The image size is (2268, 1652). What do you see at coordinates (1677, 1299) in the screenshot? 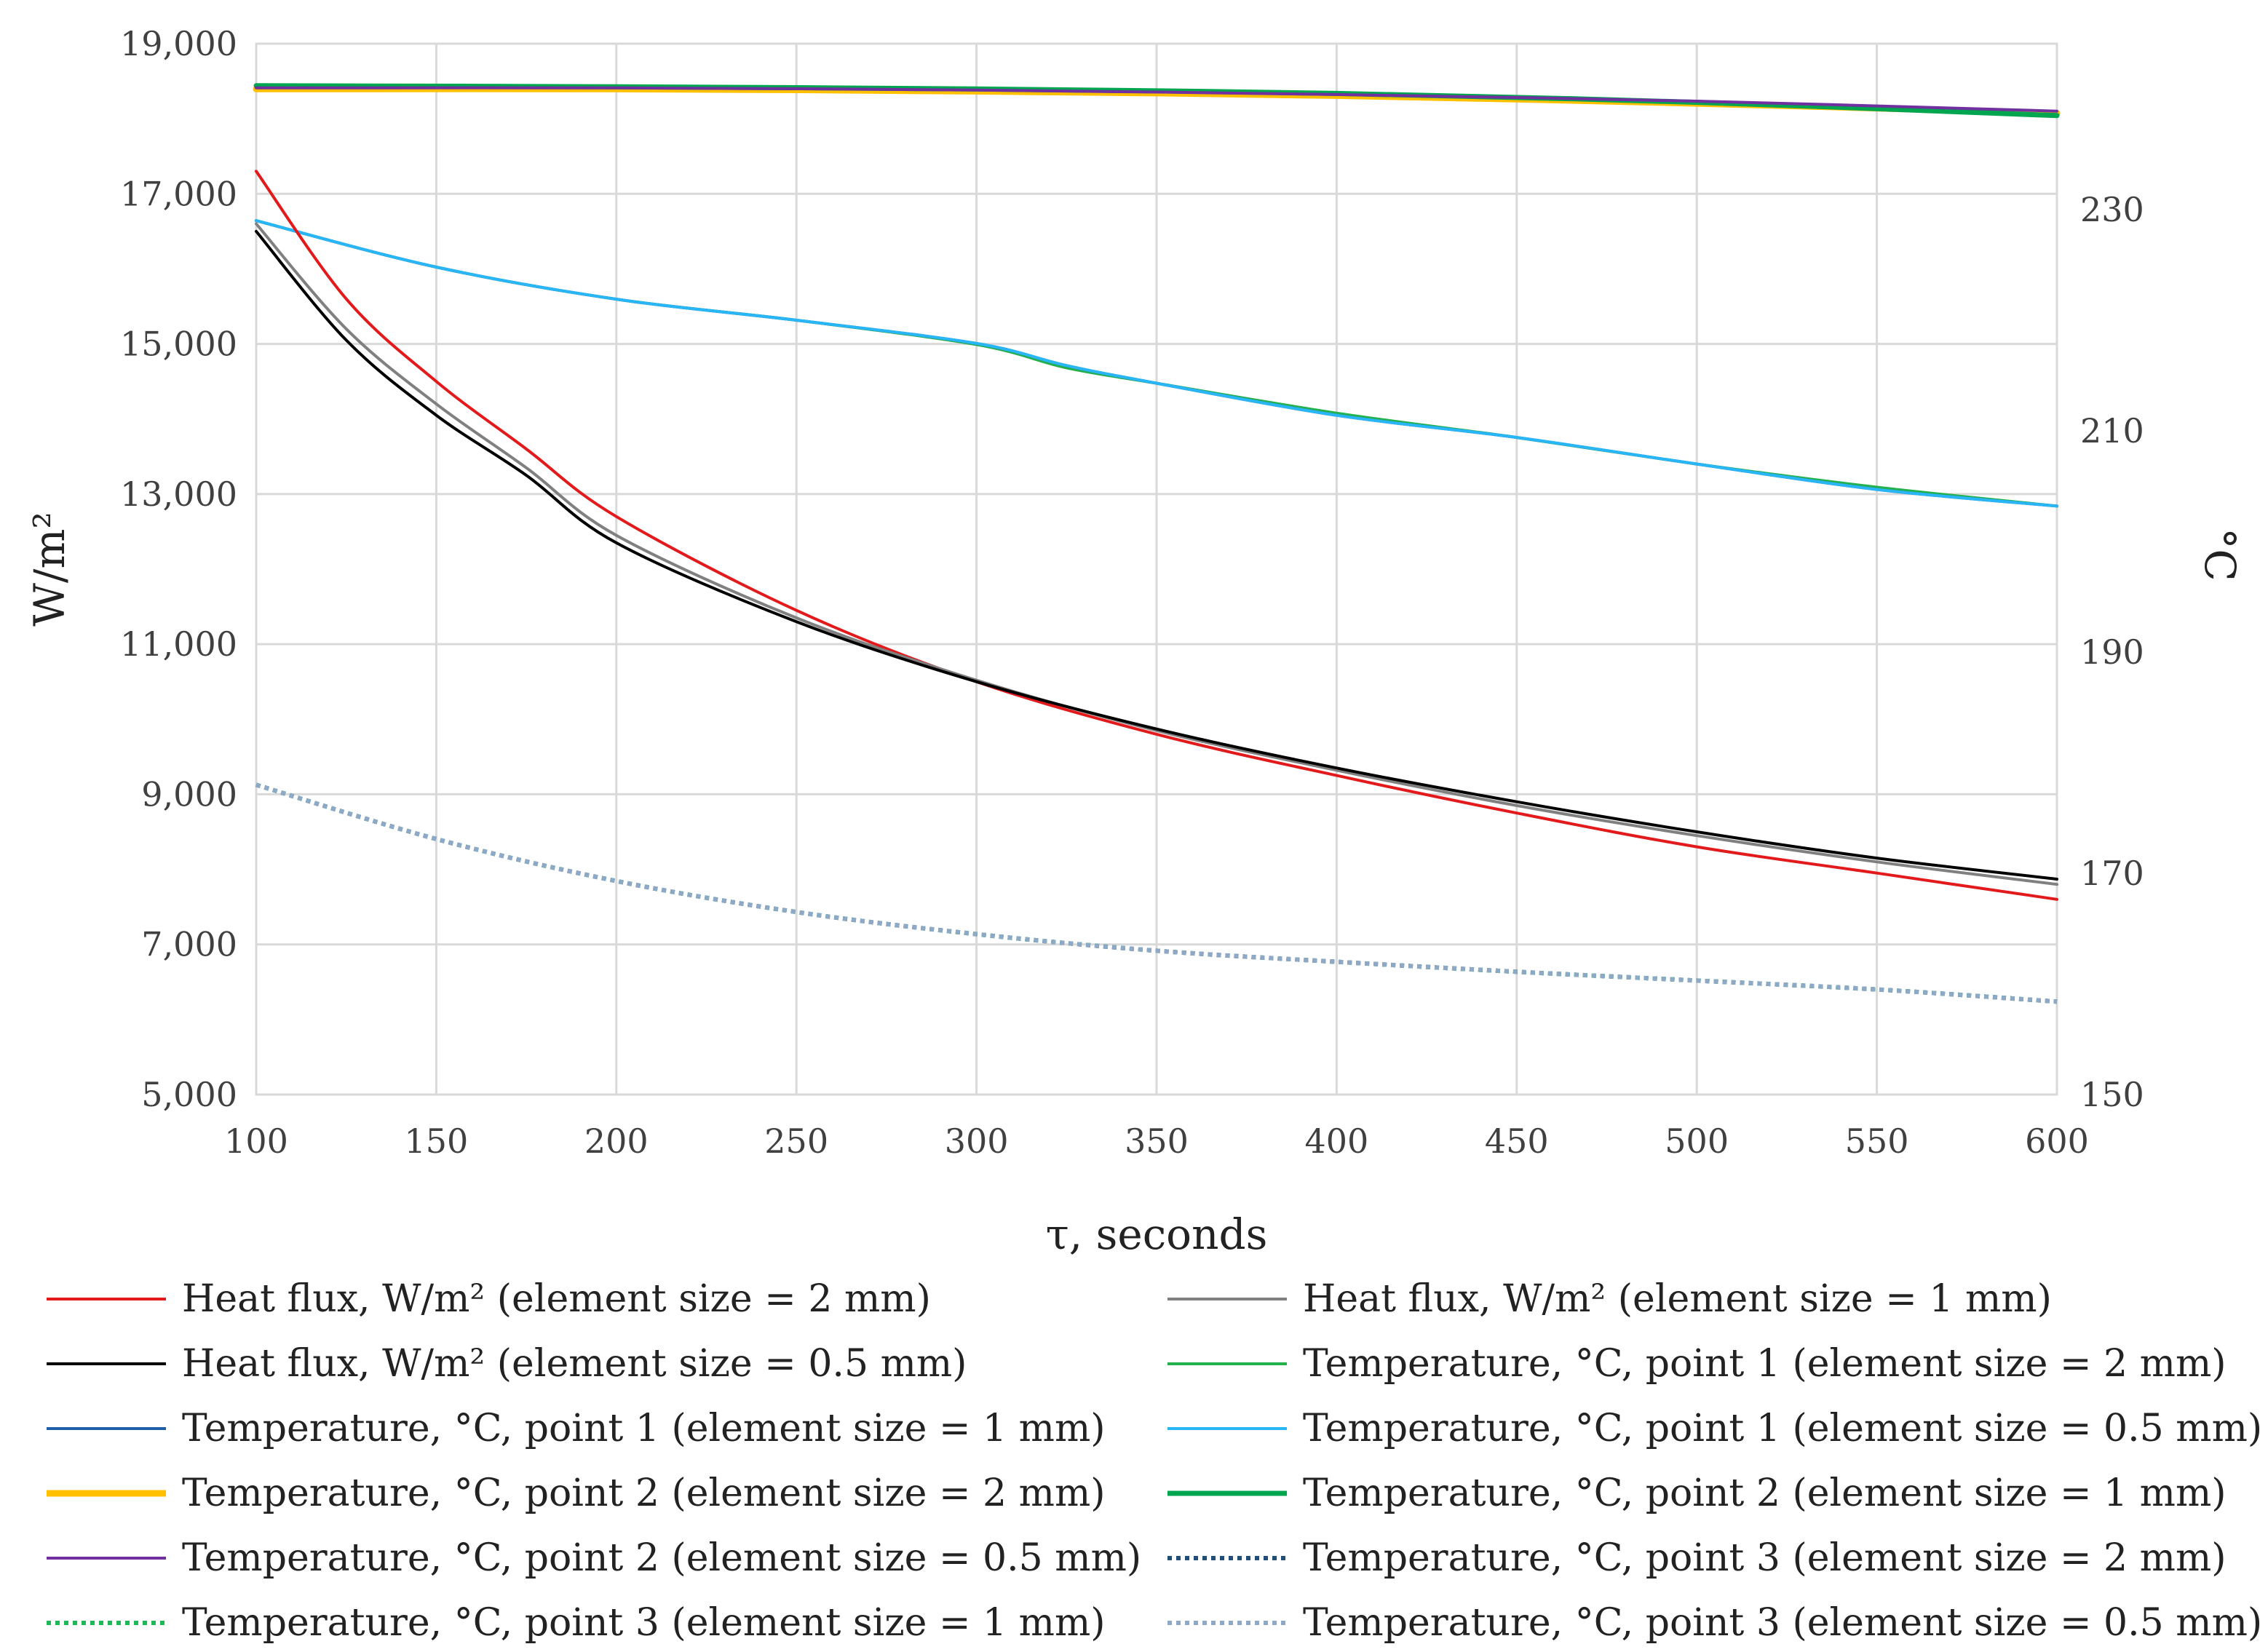
I see `legend-label: Heat flux, W/m² (element size = 1 mm)` at bounding box center [1677, 1299].